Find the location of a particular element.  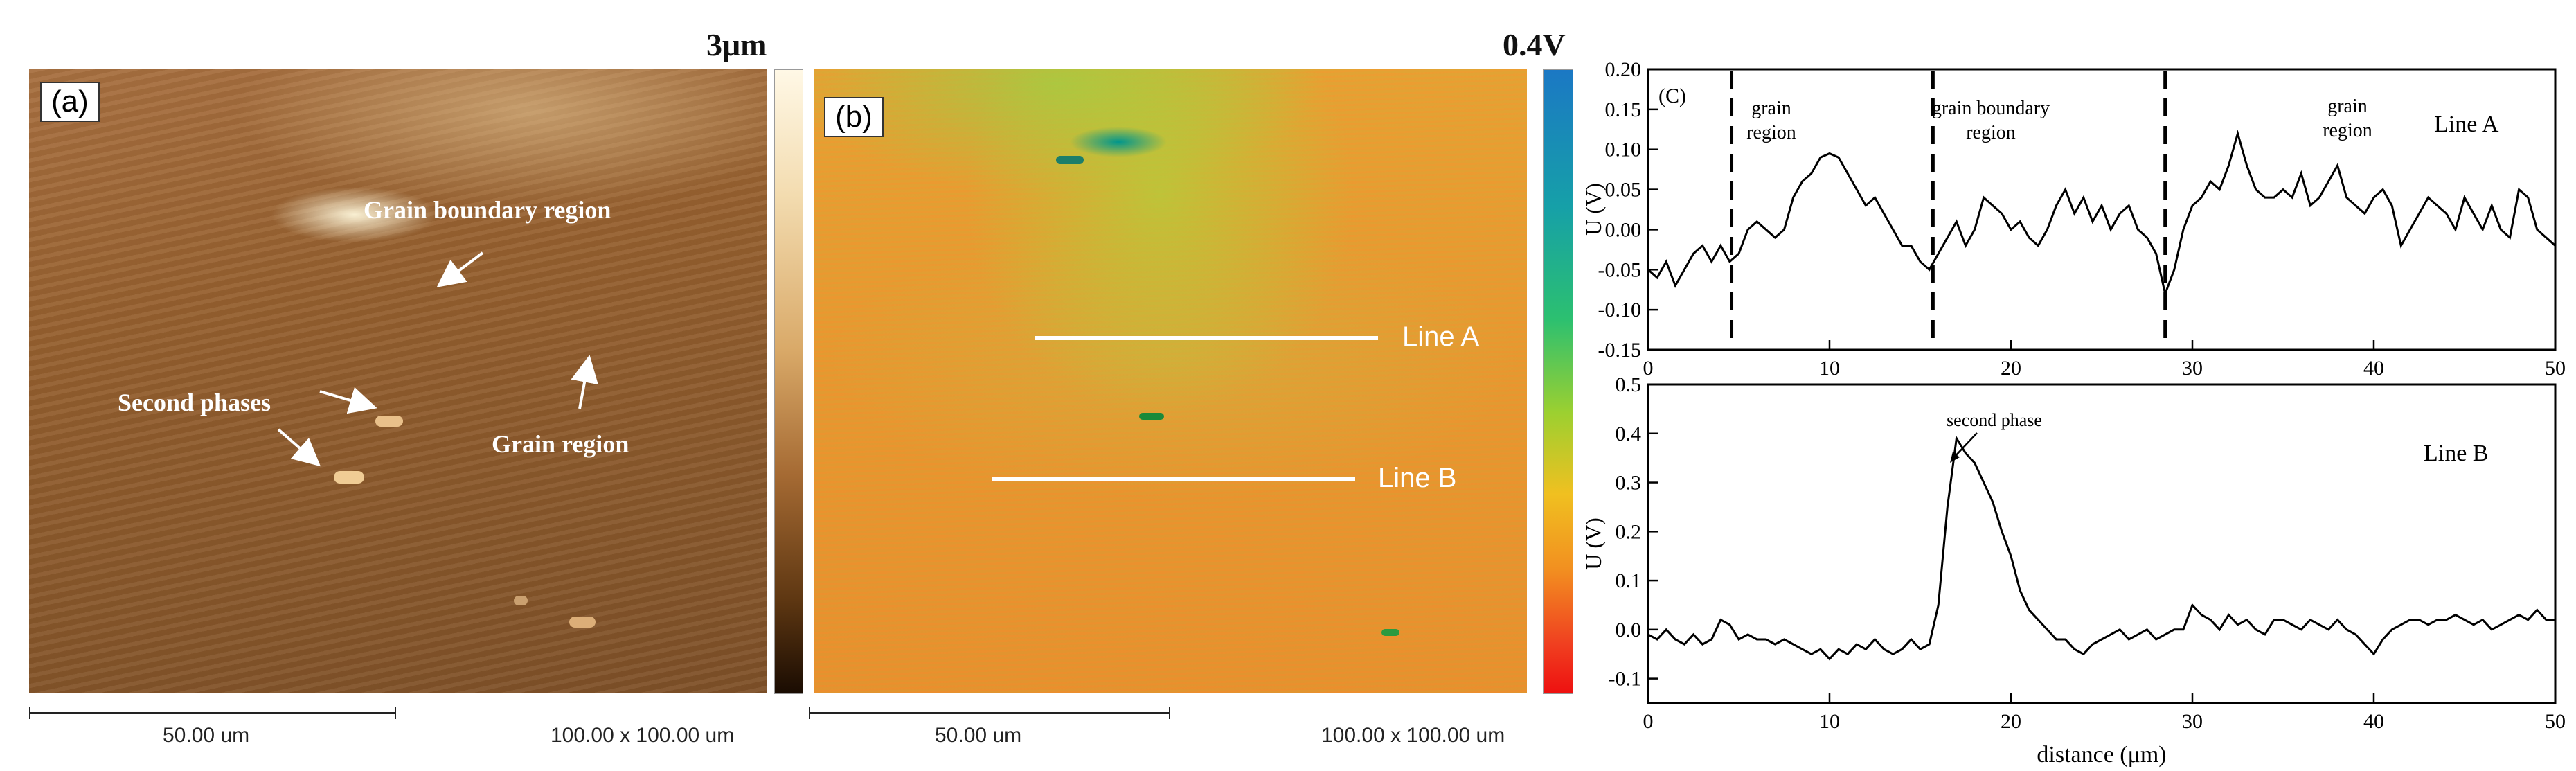

y-tick-label: 0.20 is located at coordinates (1624, 69).